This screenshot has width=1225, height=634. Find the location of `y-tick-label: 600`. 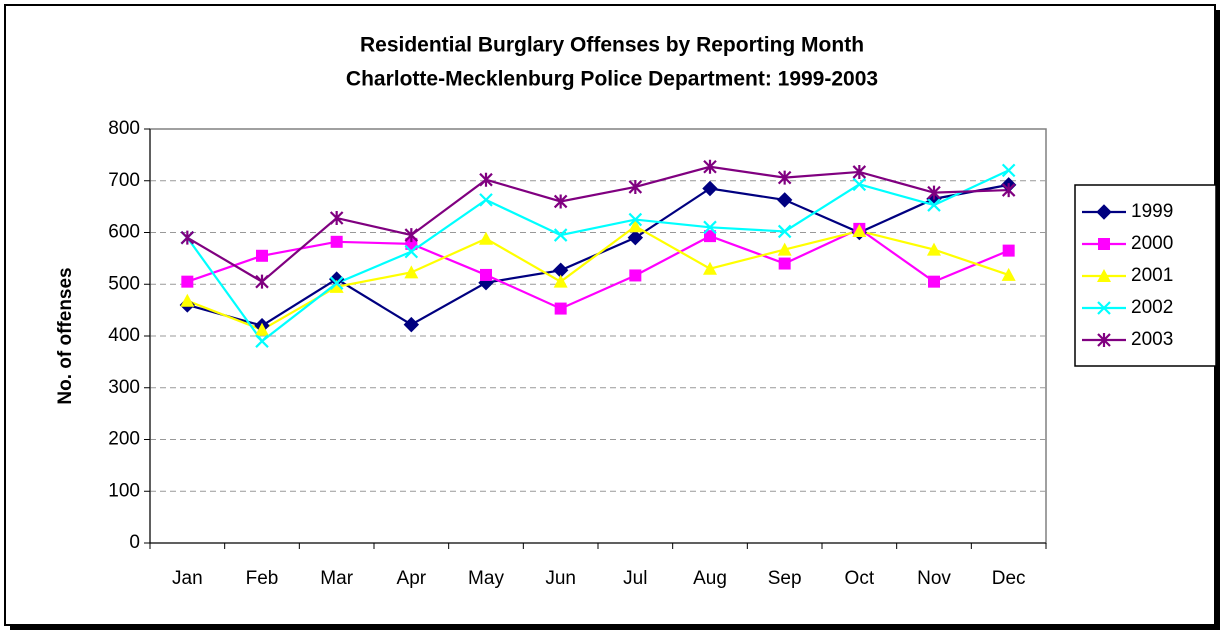

y-tick-label: 600 is located at coordinates (124, 232).